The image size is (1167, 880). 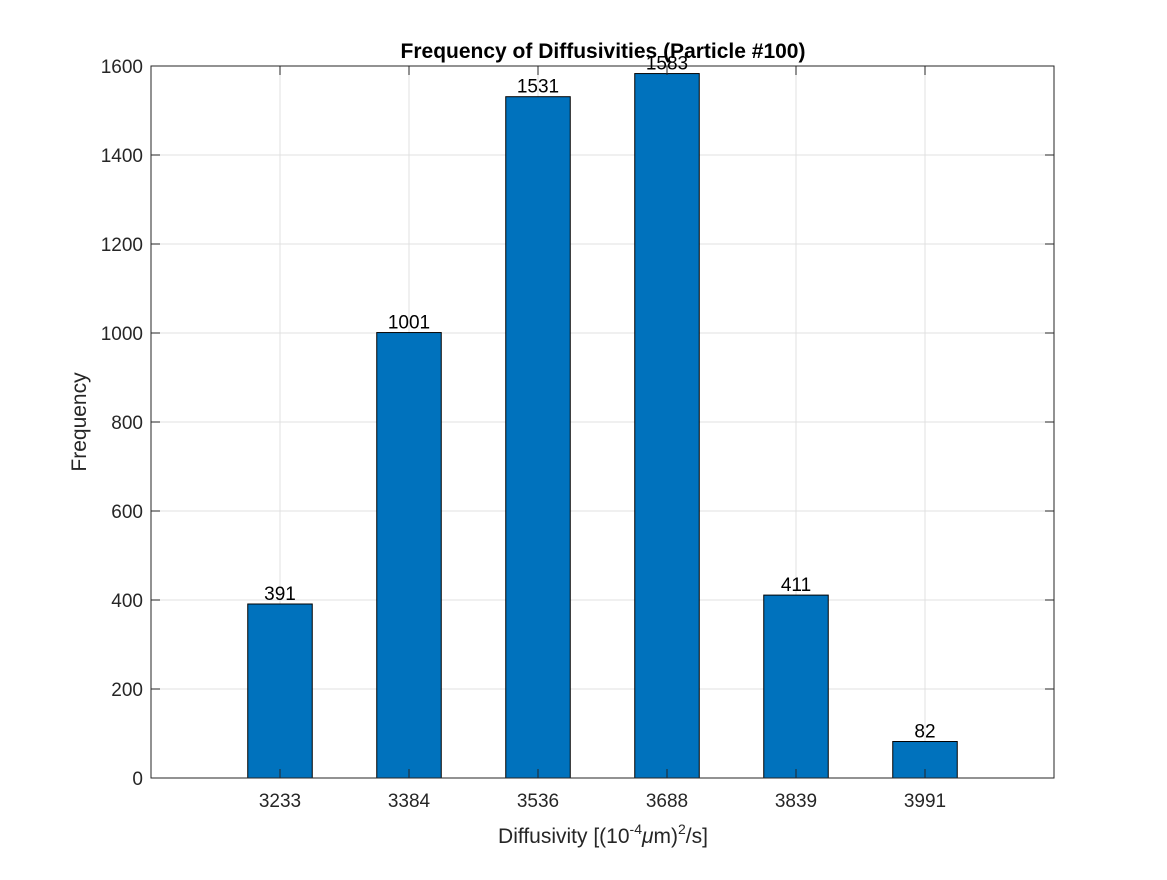 I want to click on data-label-3839: 411, so click(x=796, y=585).